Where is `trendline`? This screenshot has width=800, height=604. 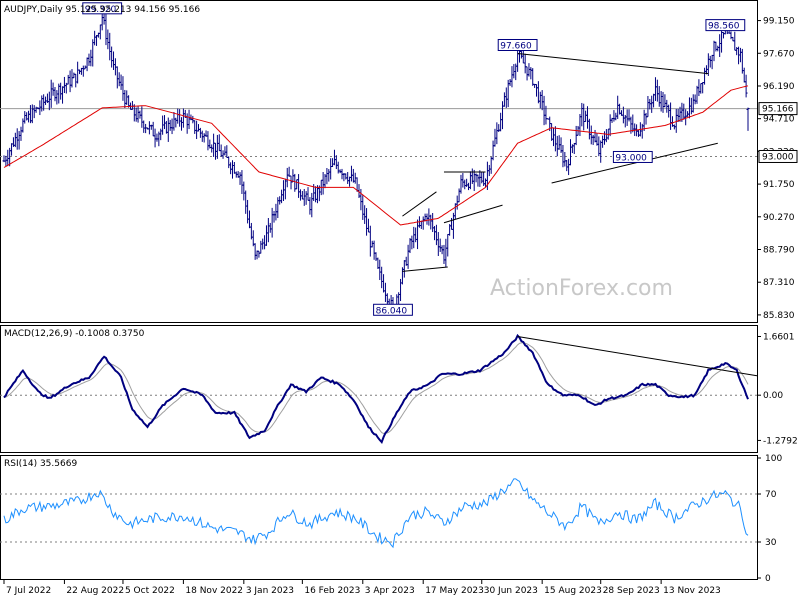 trendline is located at coordinates (634, 163).